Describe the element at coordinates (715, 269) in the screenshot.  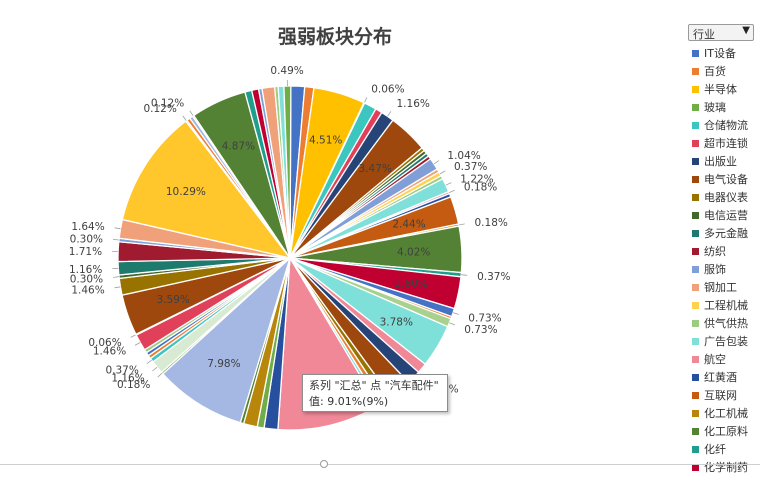
I see `legend-label: 服饰` at that location.